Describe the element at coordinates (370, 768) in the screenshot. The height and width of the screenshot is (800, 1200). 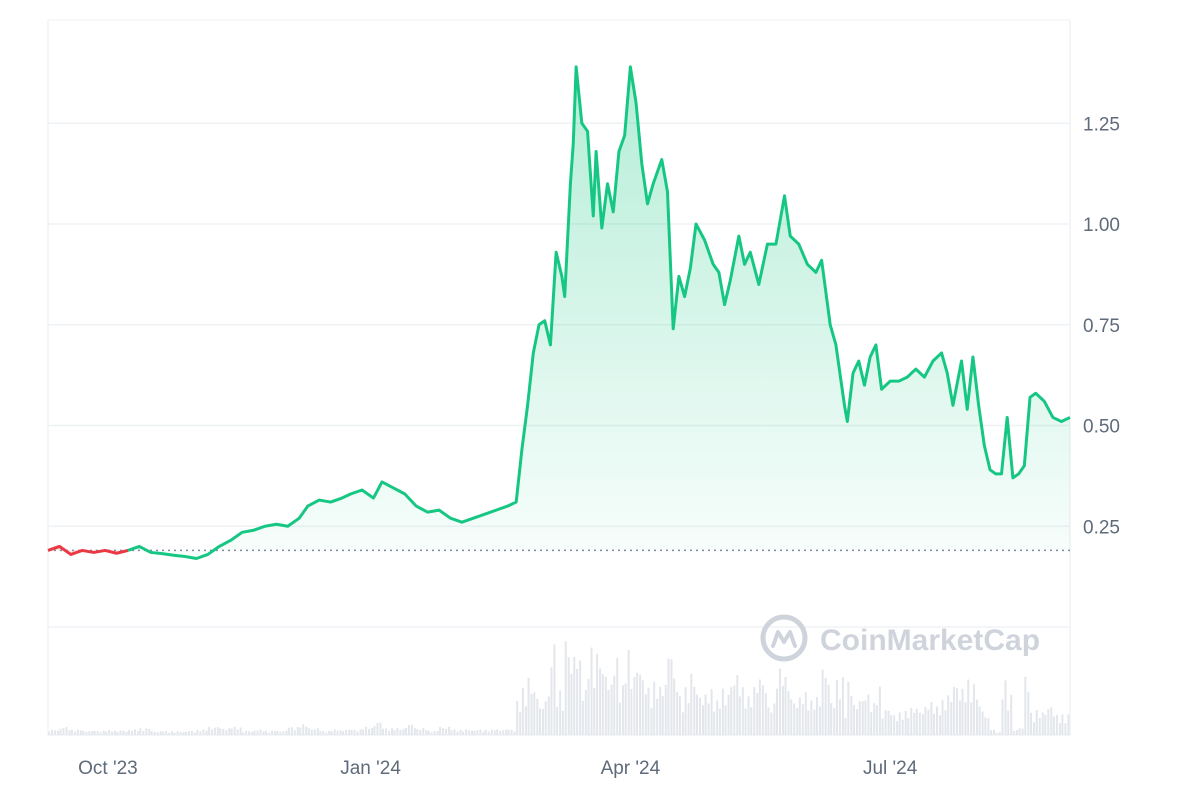
I see `x-tick-label: Jan '24` at that location.